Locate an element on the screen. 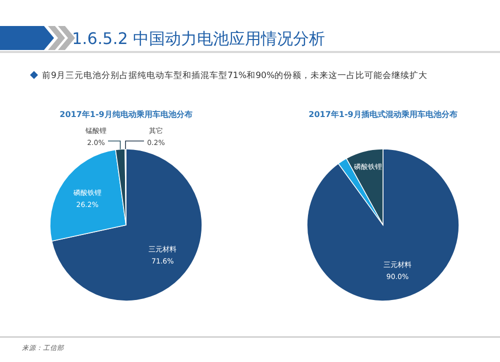  chart-title: 2017年1-9月纯电动乘用车电池分布 is located at coordinates (126, 114).